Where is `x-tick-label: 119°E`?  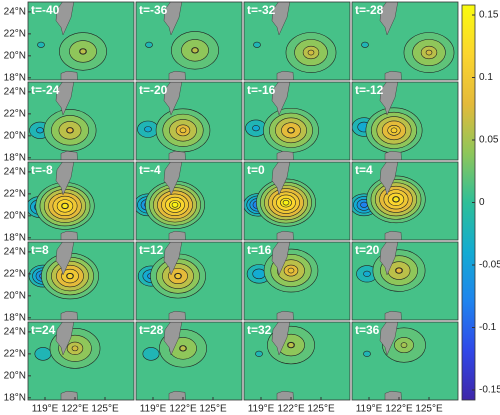
x-tick-label: 119°E is located at coordinates (153, 409).